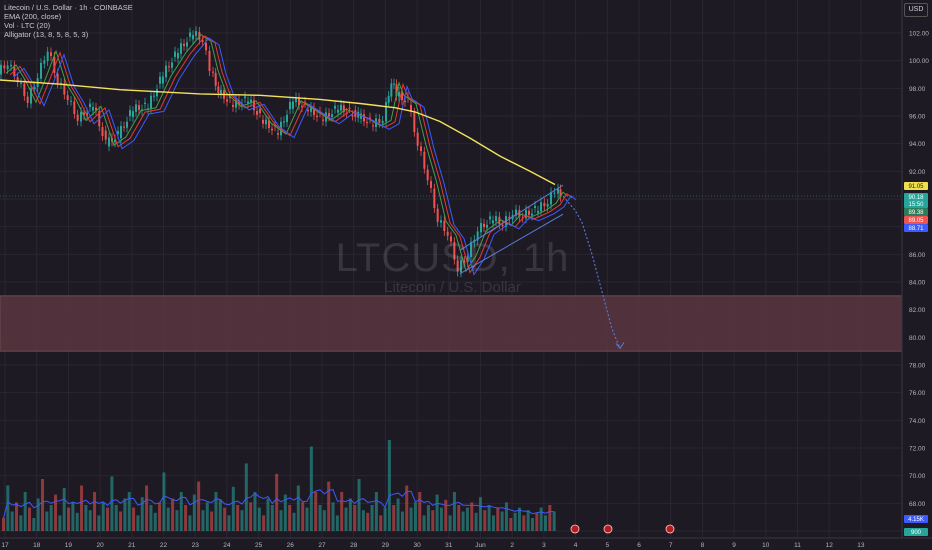  What do you see at coordinates (33, 16) in the screenshot?
I see `legend-ema: EMA (200, close)` at bounding box center [33, 16].